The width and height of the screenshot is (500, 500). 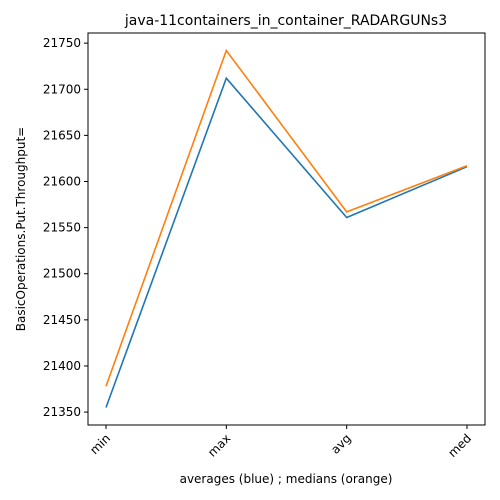 I want to click on x-tick-label: max, so click(x=219, y=445).